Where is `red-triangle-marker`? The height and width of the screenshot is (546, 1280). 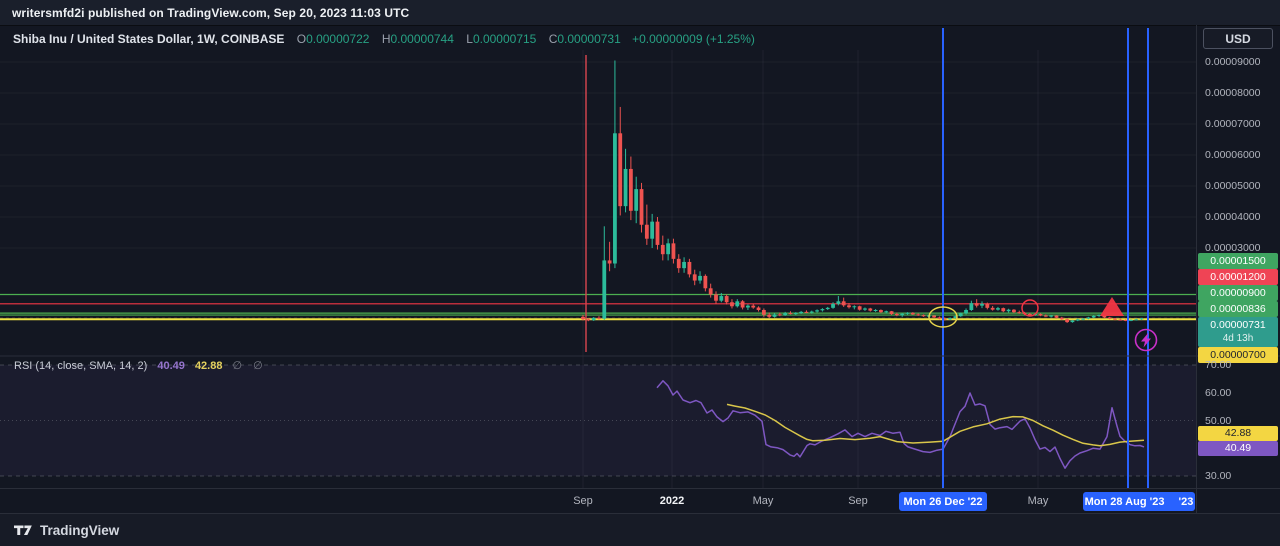 red-triangle-marker is located at coordinates (1112, 306).